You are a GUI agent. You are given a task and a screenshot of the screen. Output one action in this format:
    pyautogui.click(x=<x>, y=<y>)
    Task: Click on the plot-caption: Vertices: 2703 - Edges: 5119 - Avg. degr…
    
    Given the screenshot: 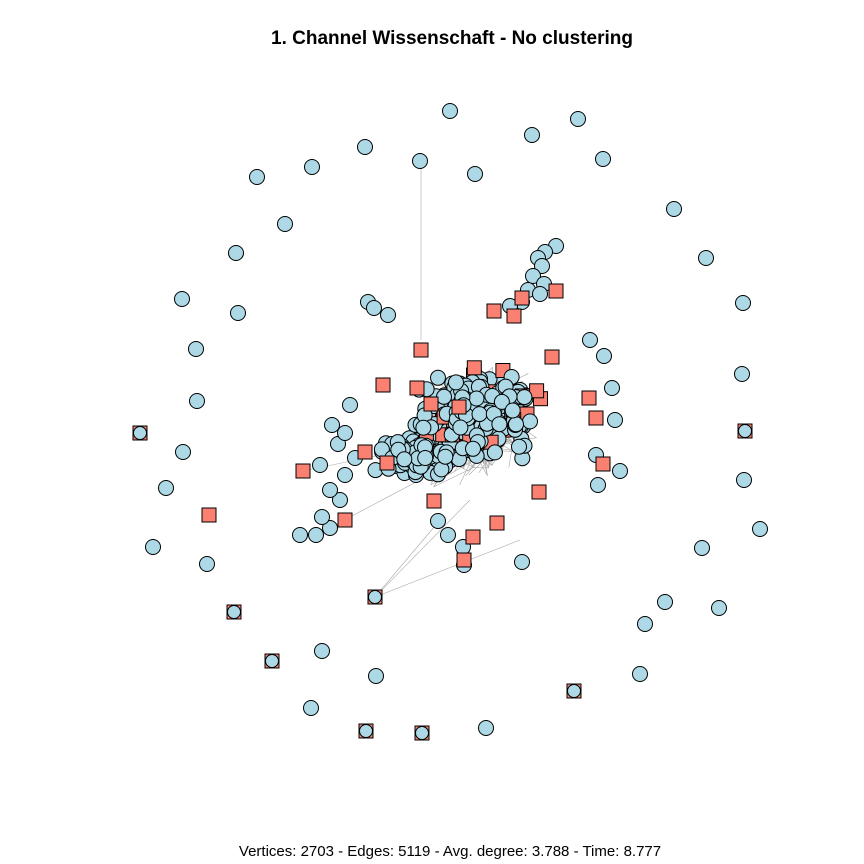 What is the action you would take?
    pyautogui.click(x=450, y=851)
    